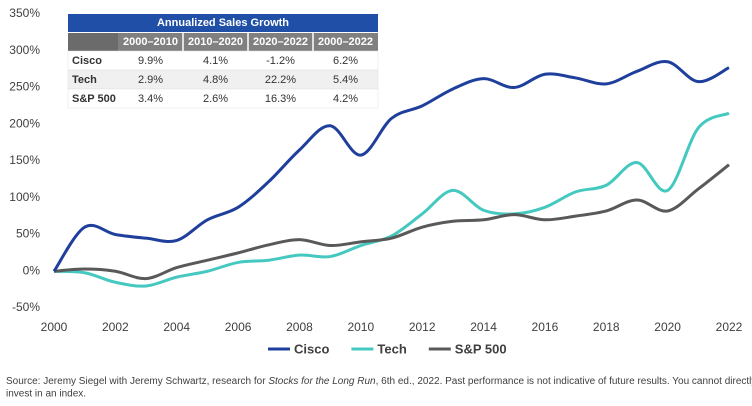 The width and height of the screenshot is (752, 406). Describe the element at coordinates (32, 270) in the screenshot. I see `y-tick-label: 0%` at that location.